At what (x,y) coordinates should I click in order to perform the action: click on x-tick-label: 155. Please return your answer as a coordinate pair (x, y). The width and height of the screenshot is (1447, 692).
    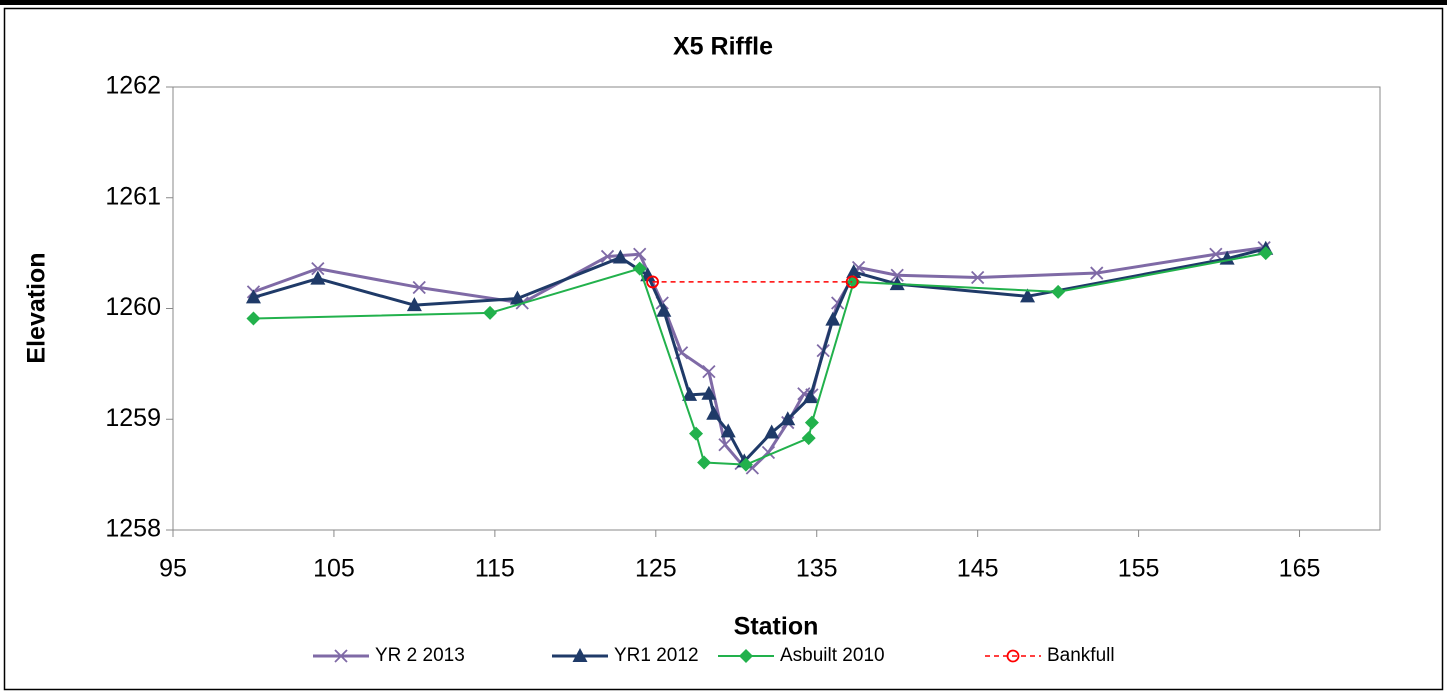
    Looking at the image, I should click on (1139, 569).